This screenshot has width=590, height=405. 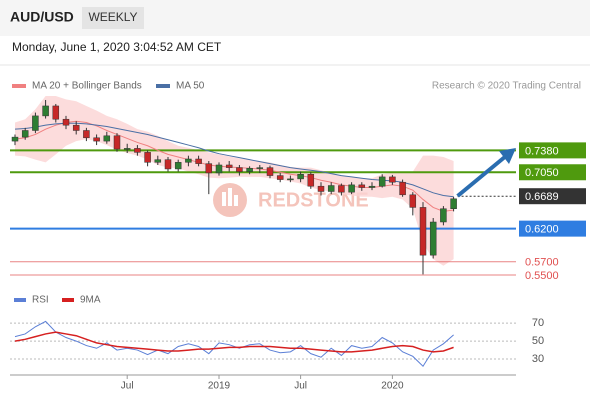 I want to click on date: Monday, June 1, 2020 3:04:52 AM CET, so click(x=117, y=47).